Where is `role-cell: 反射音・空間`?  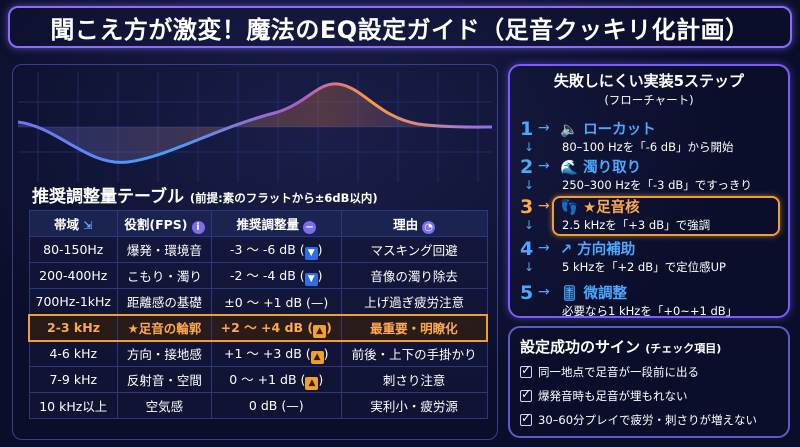
role-cell: 反射音・空間 is located at coordinates (164, 379).